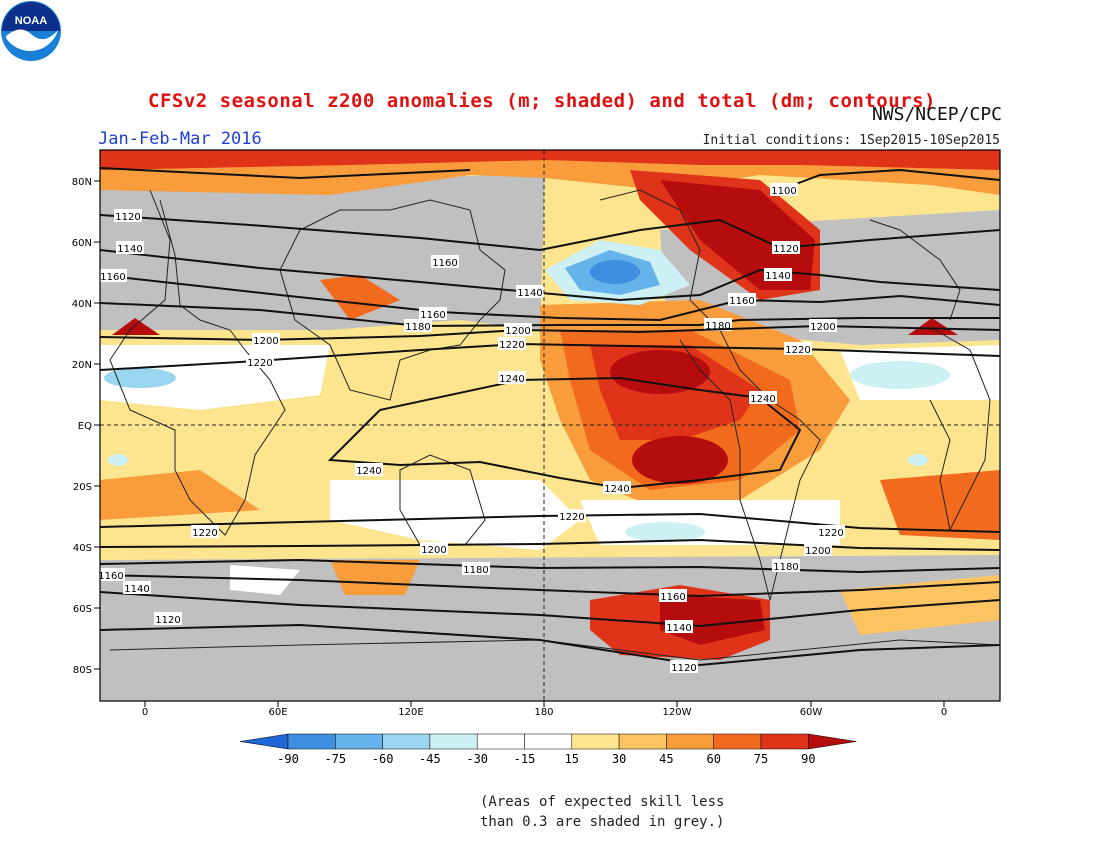 The width and height of the screenshot is (1100, 850). I want to click on lat-label: 20S, so click(82, 487).